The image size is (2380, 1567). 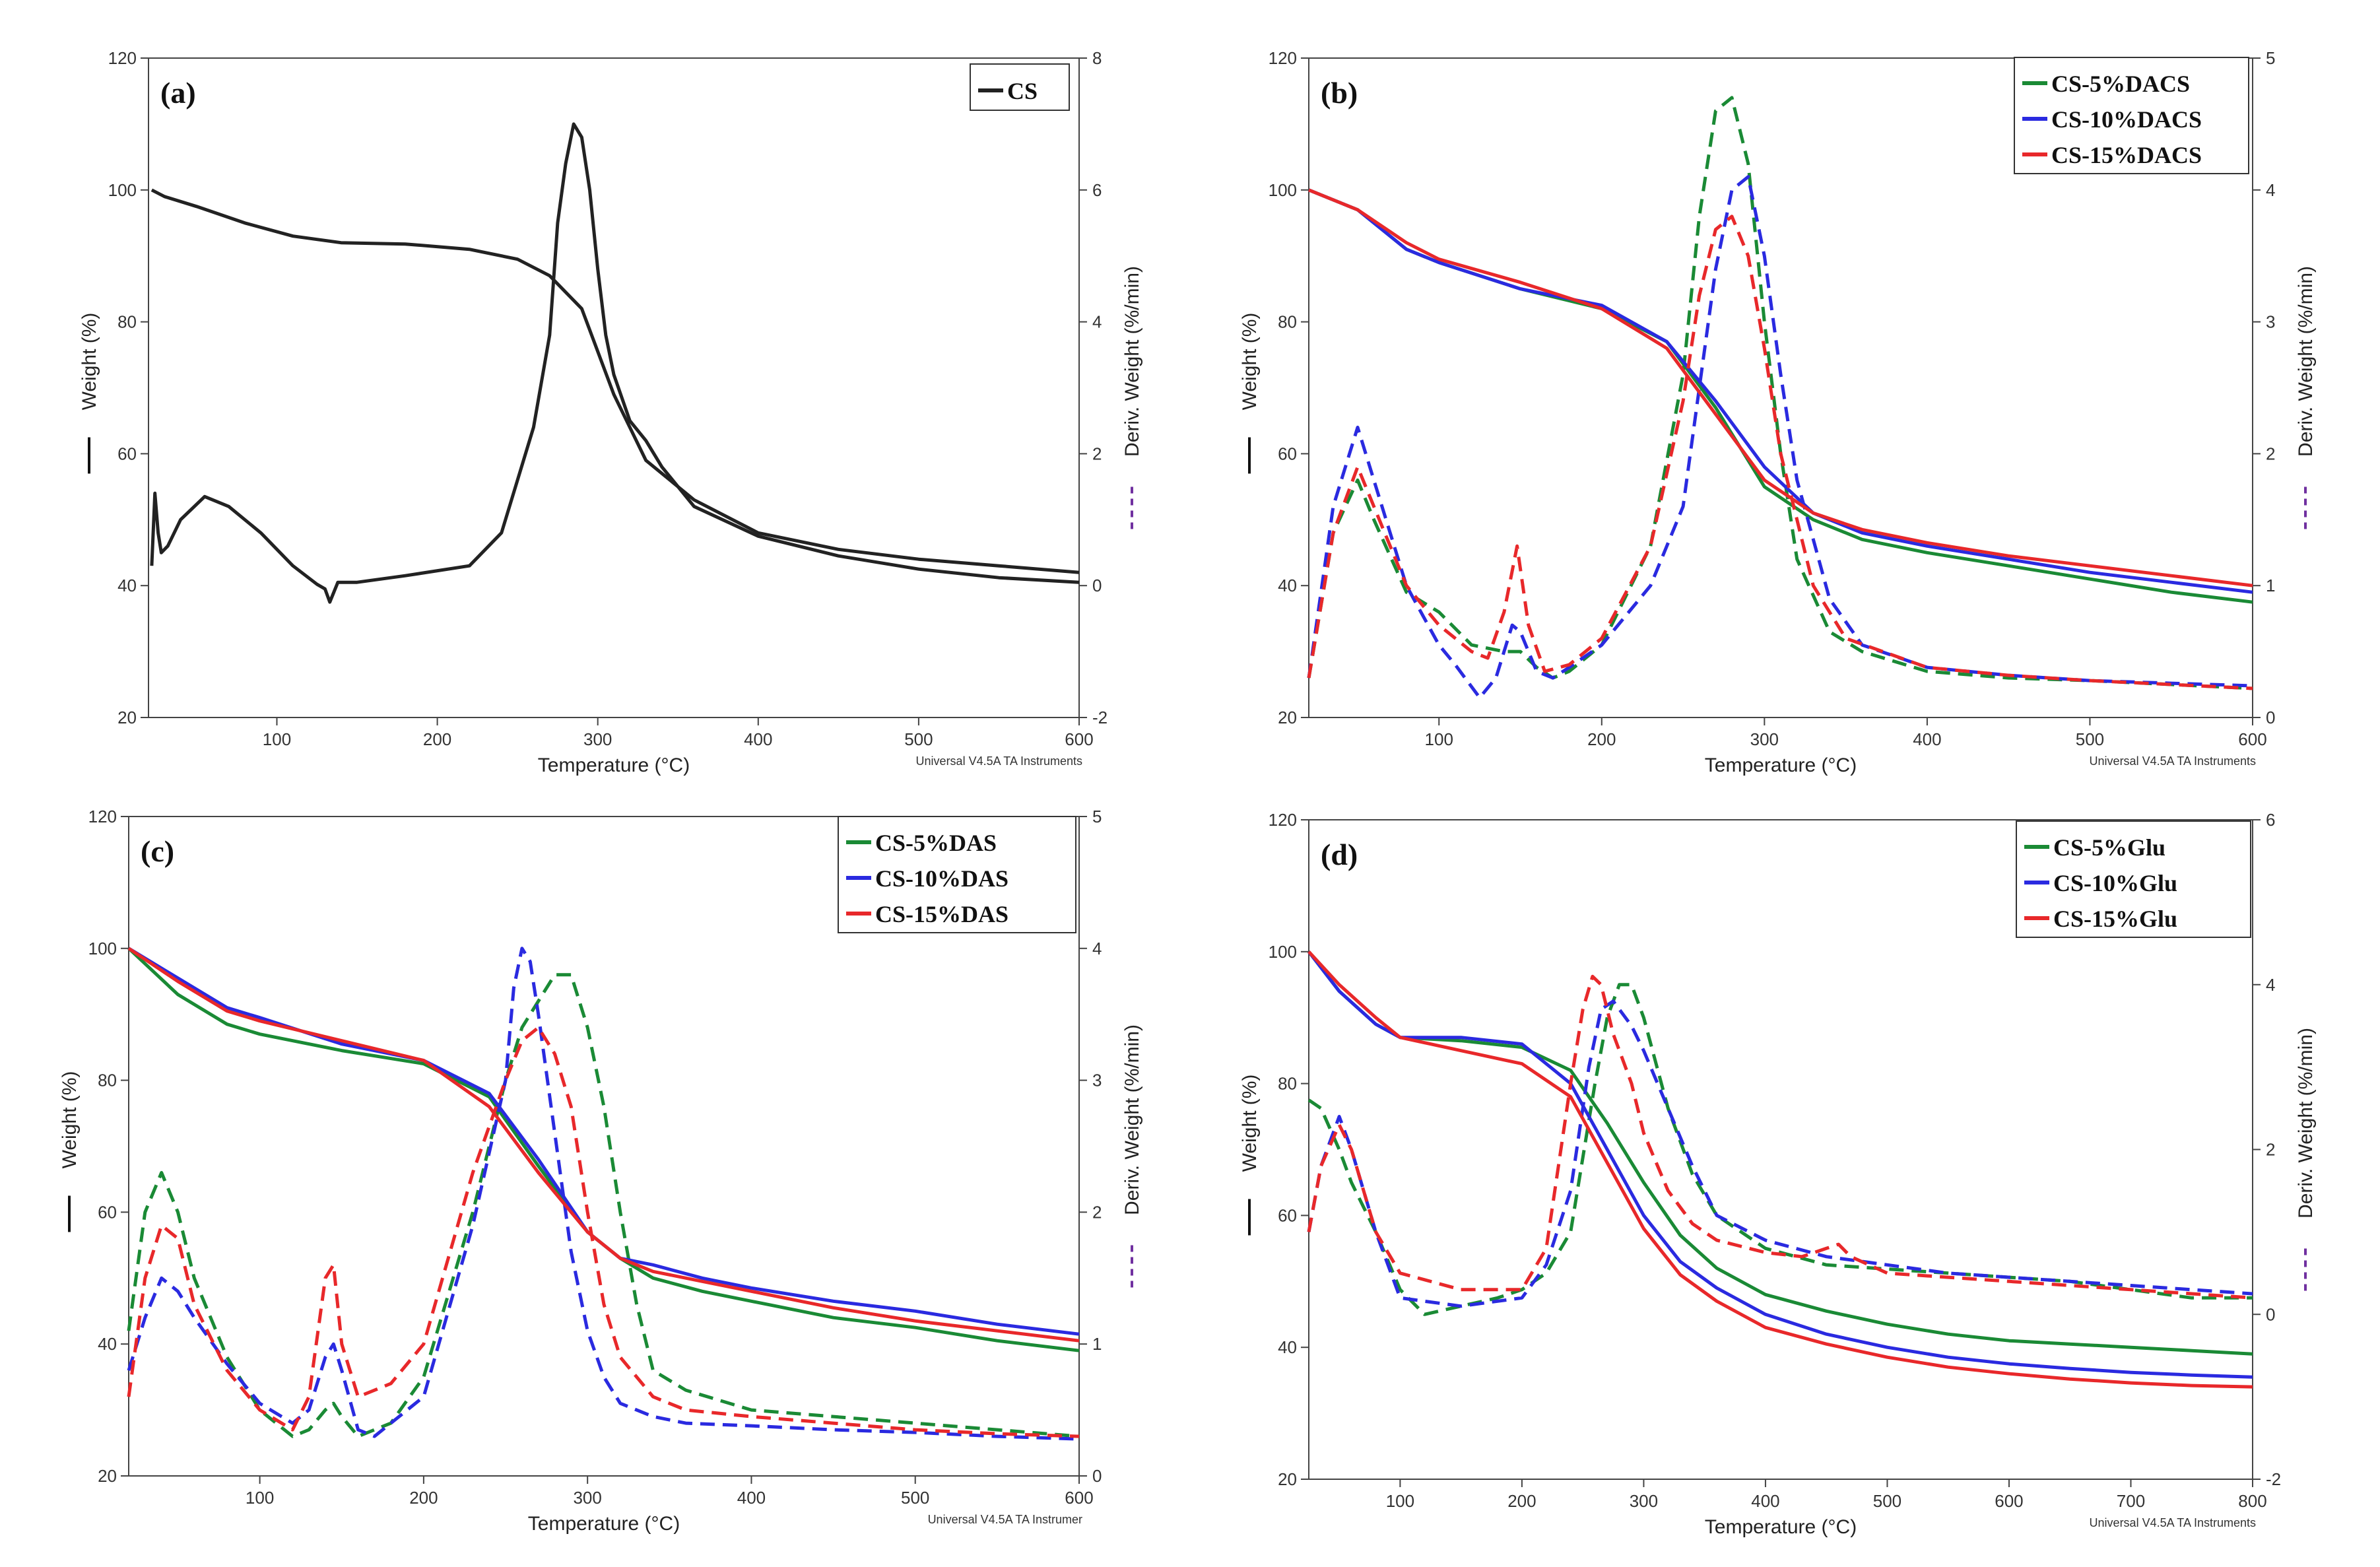 What do you see at coordinates (1022, 91) in the screenshot?
I see `legend-label: CS` at bounding box center [1022, 91].